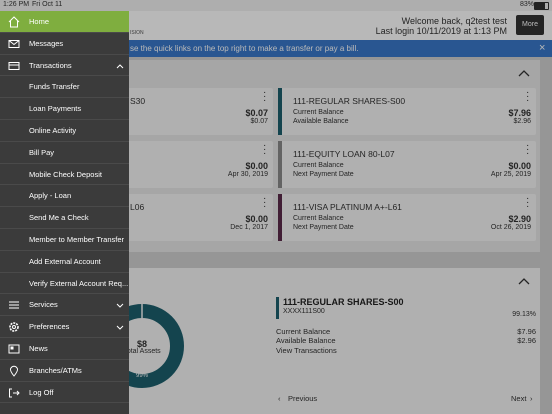 The width and height of the screenshot is (552, 414). I want to click on last-login: Last login 10/11/2019 at 1:13 PM, so click(441, 31).